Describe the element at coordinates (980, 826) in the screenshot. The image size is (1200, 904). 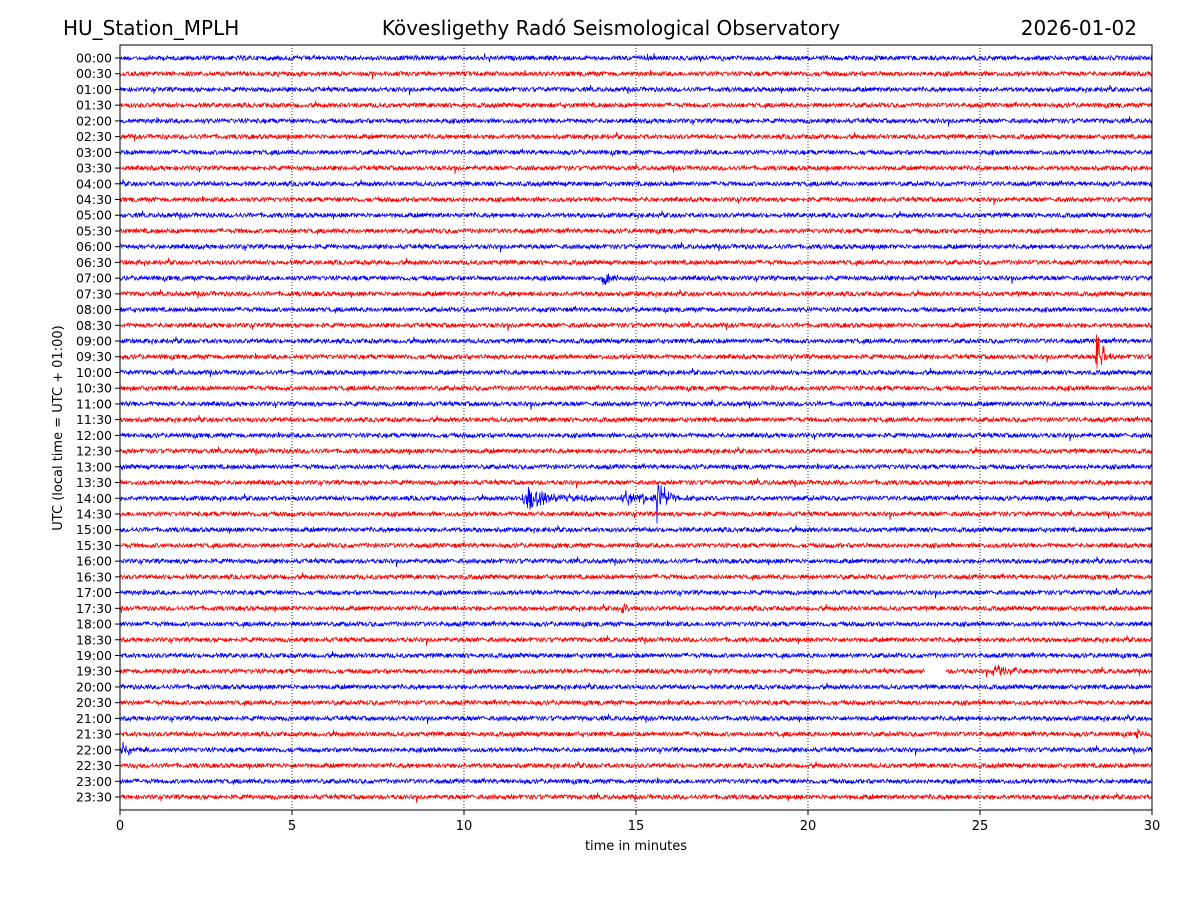
I see `x-tick-label: 25` at that location.